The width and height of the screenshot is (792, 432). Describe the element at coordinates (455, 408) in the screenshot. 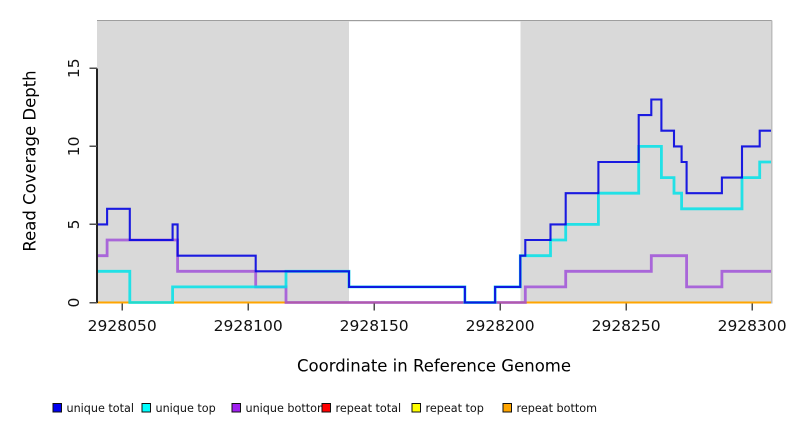

I see `legend-label-repeat-top: repeat top` at that location.